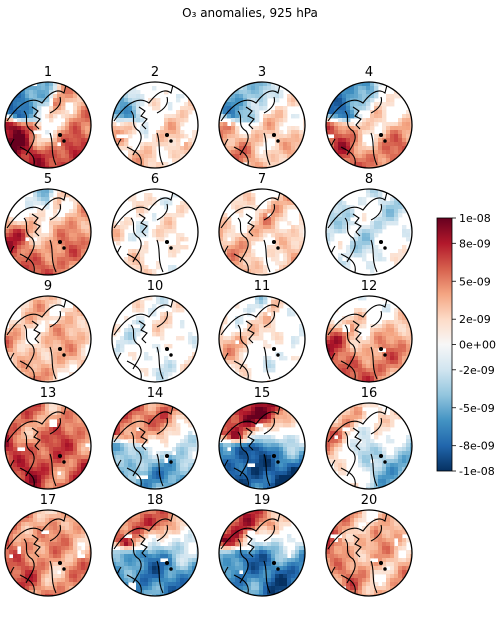  I want to click on colorbar-tick-label: -2e-09, so click(477, 370).